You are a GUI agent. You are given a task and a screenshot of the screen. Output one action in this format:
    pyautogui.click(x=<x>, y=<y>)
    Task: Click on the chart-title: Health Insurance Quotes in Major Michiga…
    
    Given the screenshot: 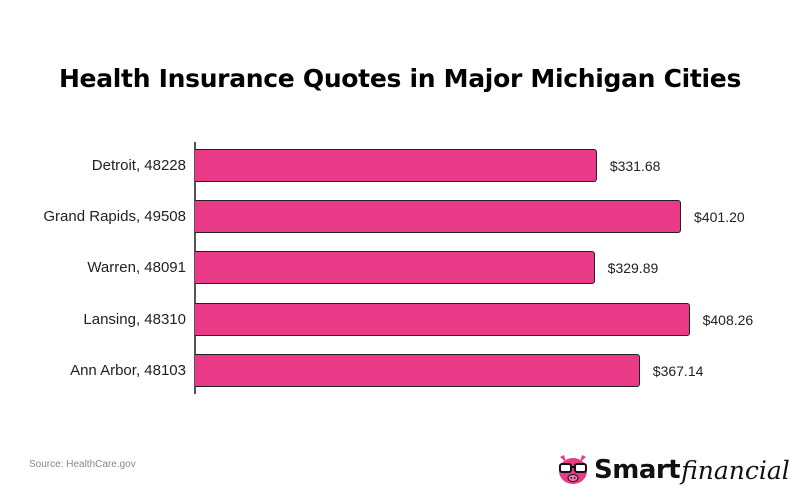 What is the action you would take?
    pyautogui.click(x=400, y=78)
    